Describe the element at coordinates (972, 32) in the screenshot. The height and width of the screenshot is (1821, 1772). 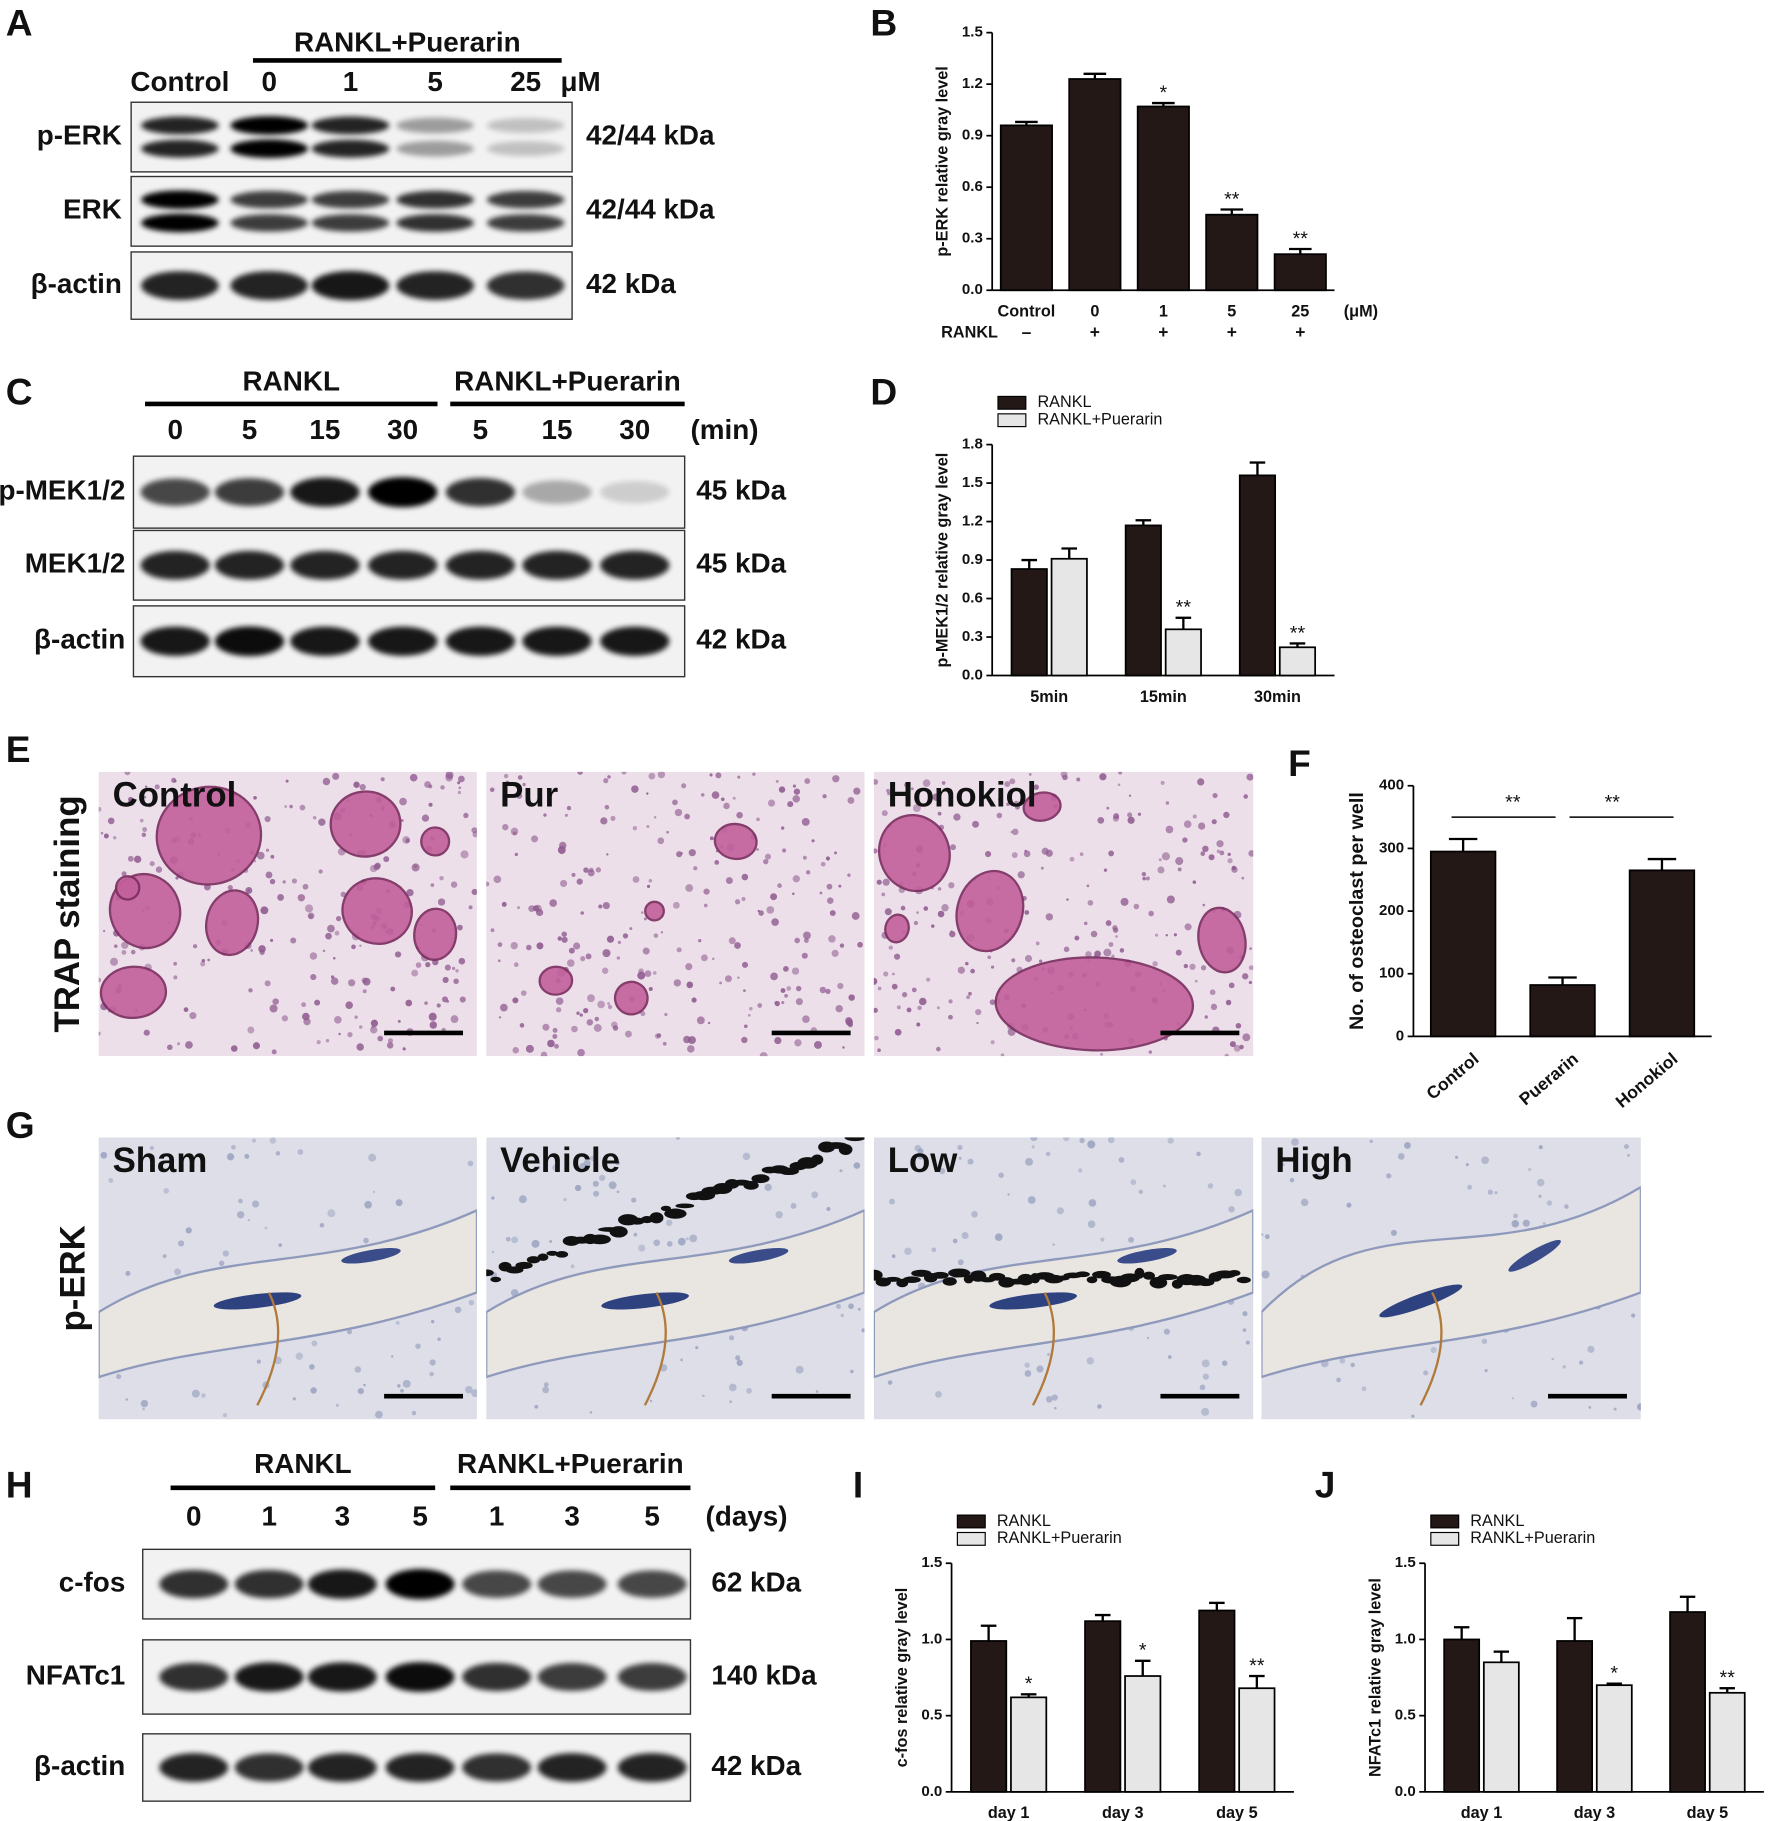
I see `y-tick-label: 1.5` at that location.